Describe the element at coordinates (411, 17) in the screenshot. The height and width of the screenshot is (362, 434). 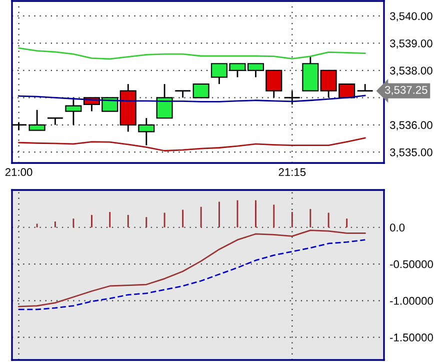
I see `y-tick-label: 3,540.00` at that location.